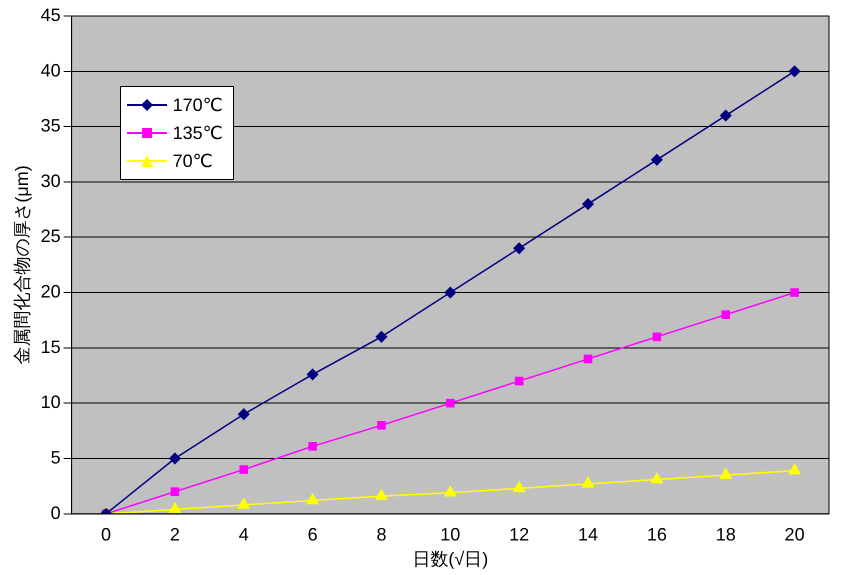 The height and width of the screenshot is (575, 841). What do you see at coordinates (519, 534) in the screenshot?
I see `x-tick-label: 12` at bounding box center [519, 534].